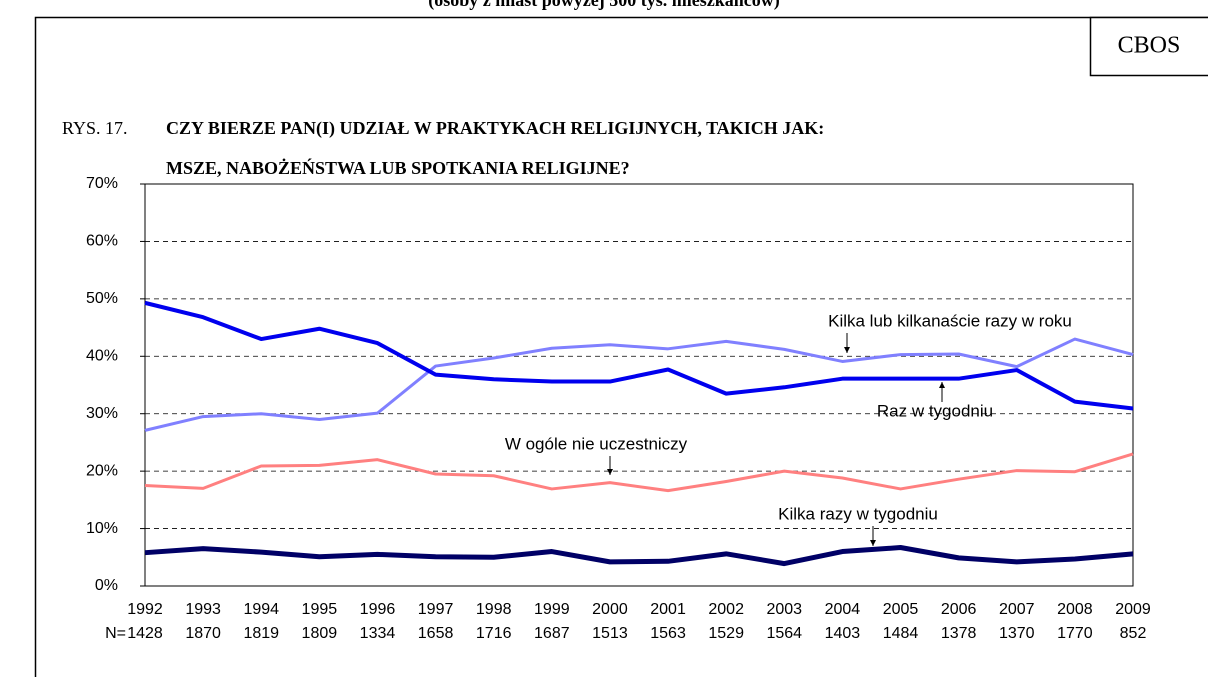 Image resolution: width=1208 pixels, height=677 pixels. I want to click on source: CBOS, so click(1149, 46).